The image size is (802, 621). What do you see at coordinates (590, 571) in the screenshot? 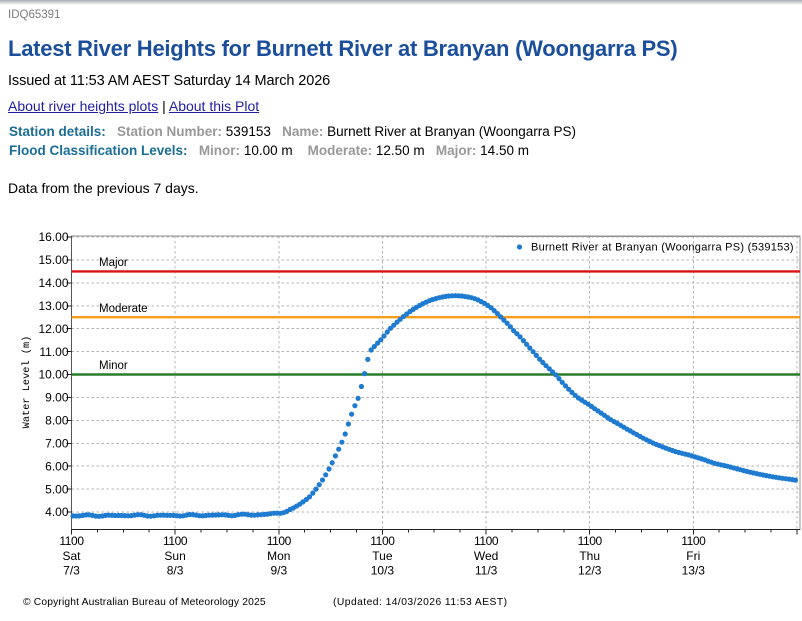
I see `svg-text: 12/3` at bounding box center [590, 571].